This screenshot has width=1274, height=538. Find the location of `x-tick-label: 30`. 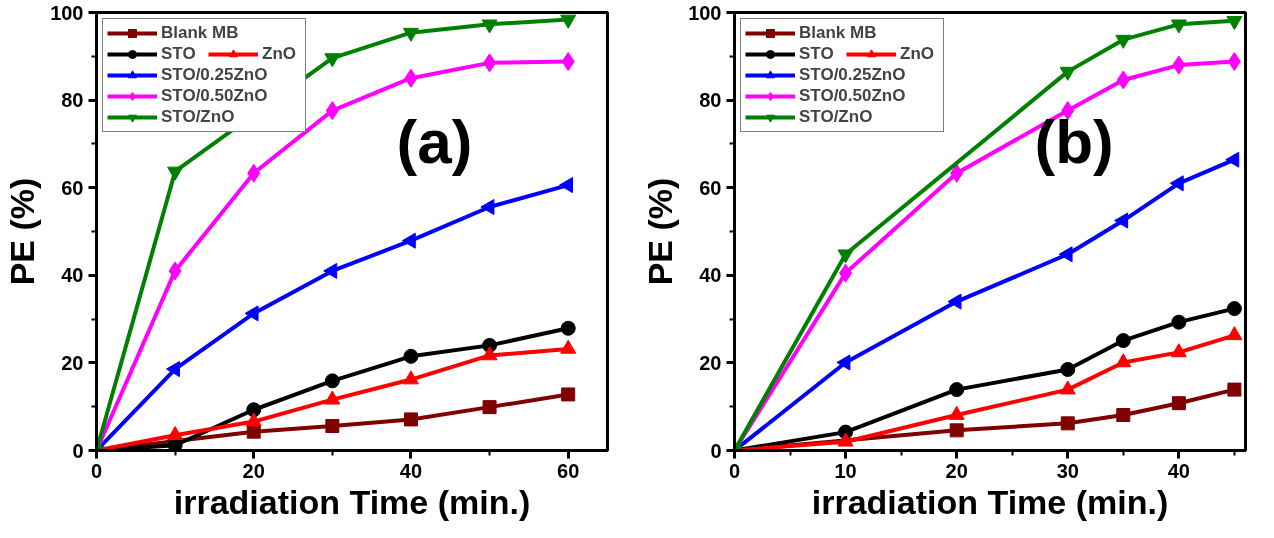

x-tick-label: 30 is located at coordinates (1067, 470).